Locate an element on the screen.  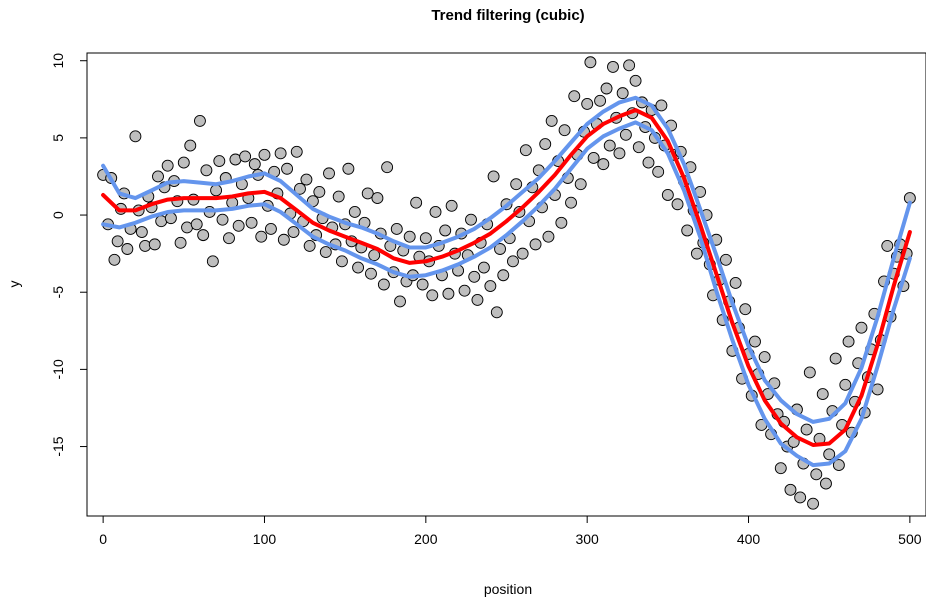
x-tick-label-2: 200 is located at coordinates (426, 539).